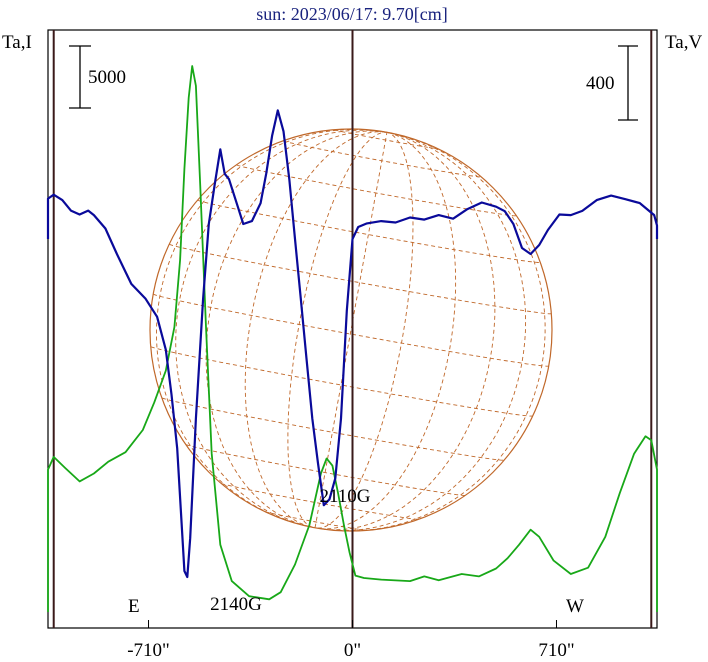 Image resolution: width=708 pixels, height=662 pixels. Describe the element at coordinates (352, 14) in the screenshot. I see `chart-title: sun: 2023/06/17: 9.70[cm]` at that location.